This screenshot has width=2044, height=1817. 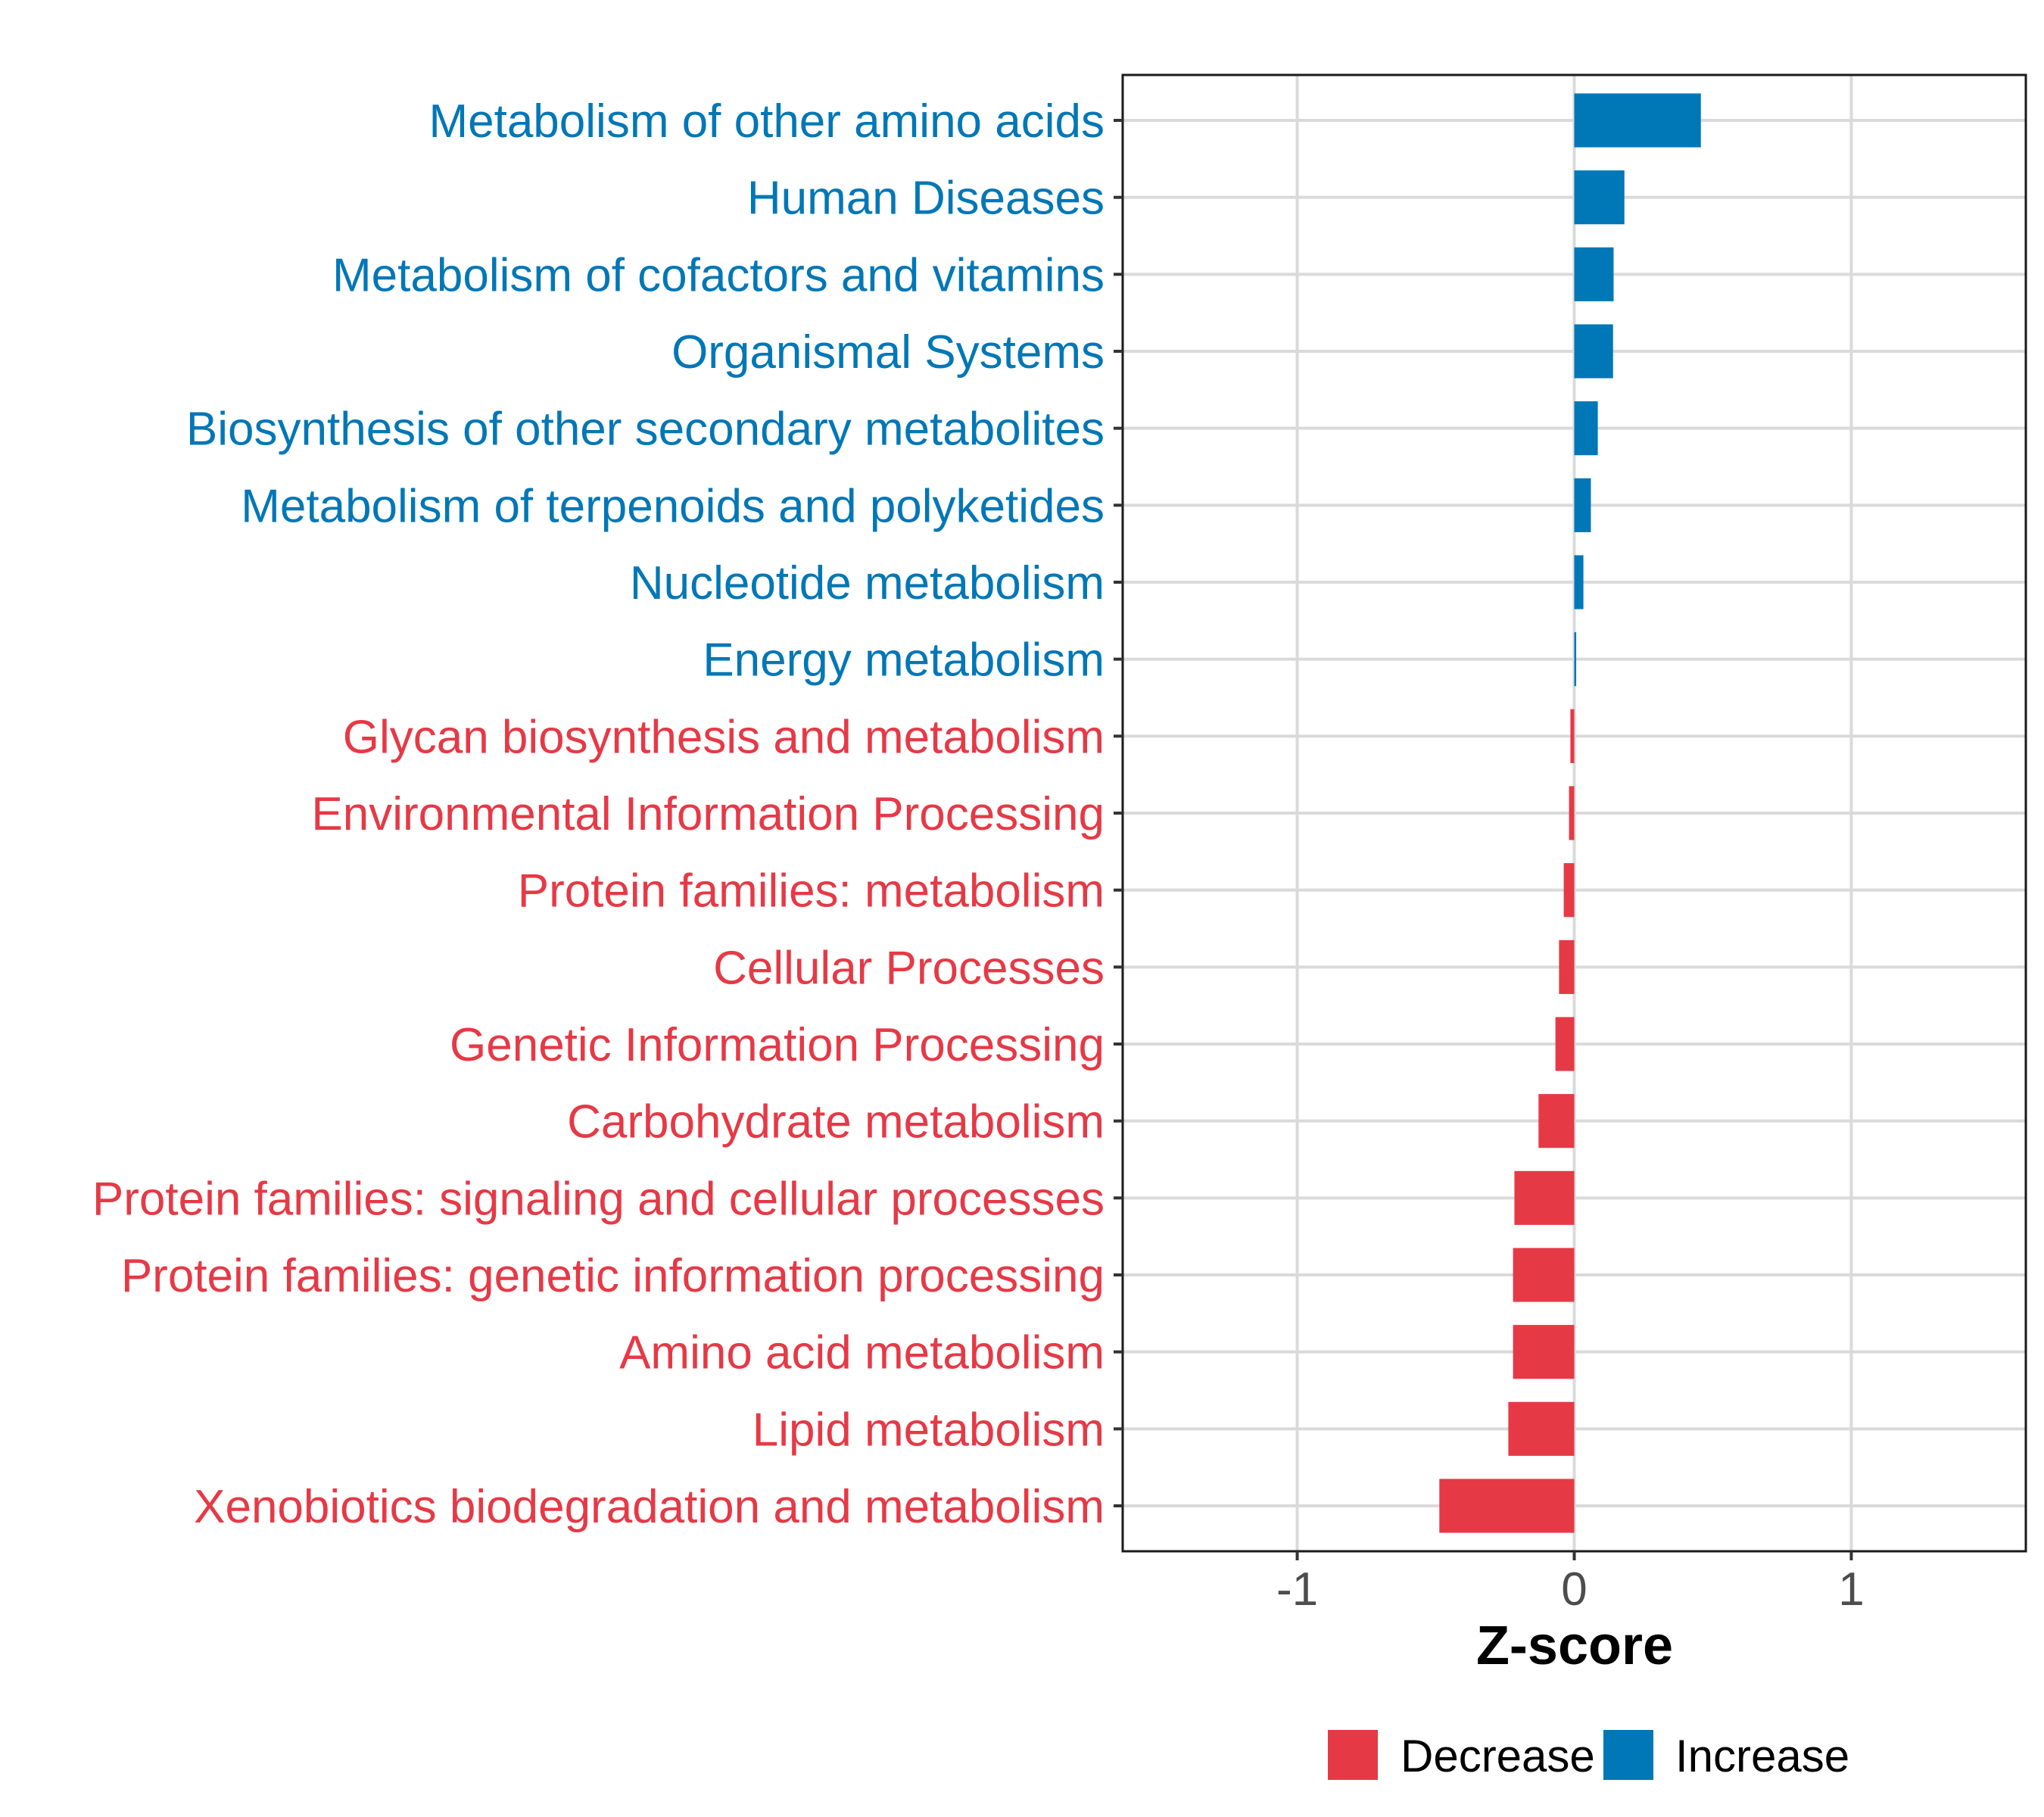 What do you see at coordinates (1586, 429) in the screenshot?
I see `bar-biosynthesis-of-other-secondary-metabolites` at bounding box center [1586, 429].